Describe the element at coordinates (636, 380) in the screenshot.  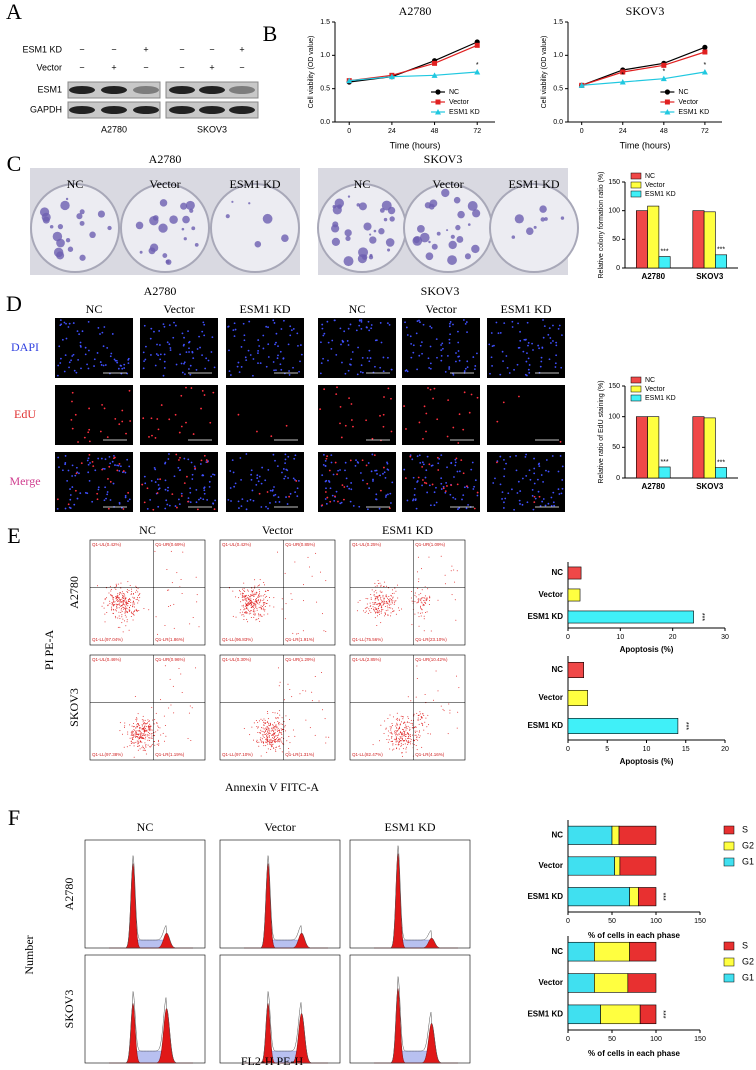
I see `legend-swatch` at that location.